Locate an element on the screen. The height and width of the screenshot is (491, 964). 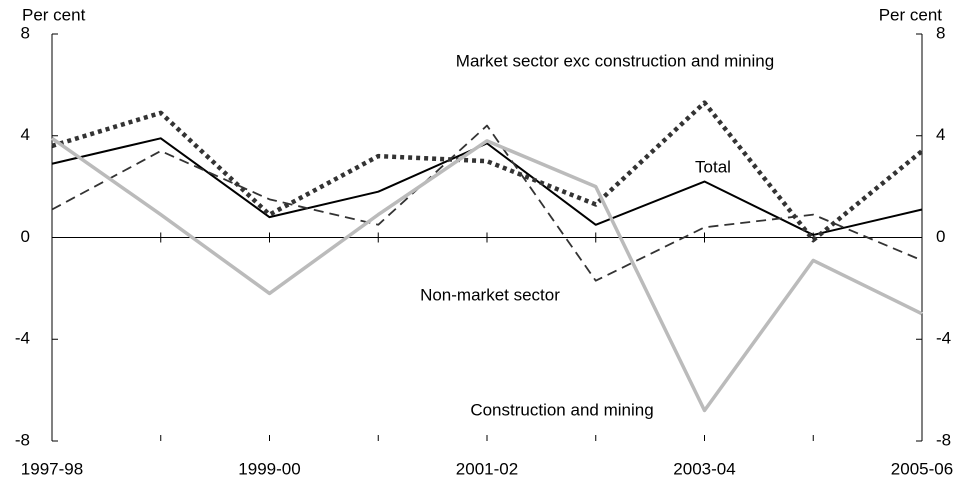
series-label: Construction and mining is located at coordinates (561, 409).